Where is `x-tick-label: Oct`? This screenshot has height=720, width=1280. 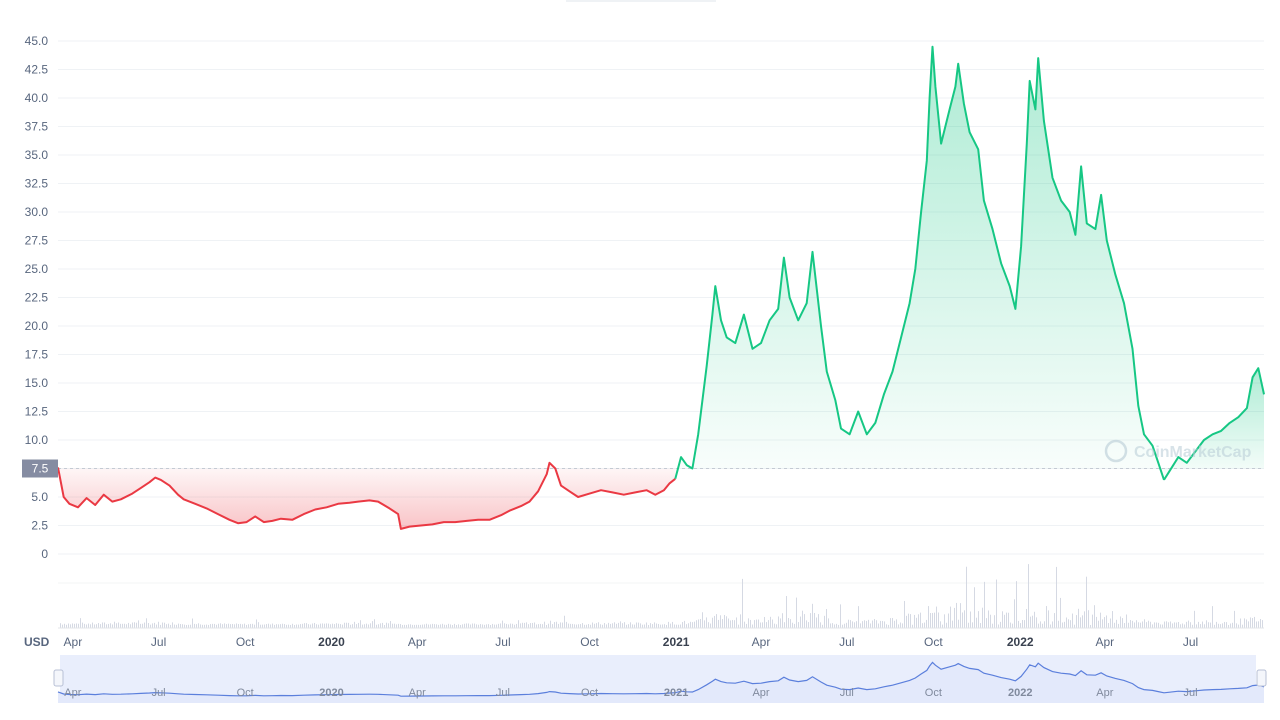 x-tick-label: Oct is located at coordinates (245, 642).